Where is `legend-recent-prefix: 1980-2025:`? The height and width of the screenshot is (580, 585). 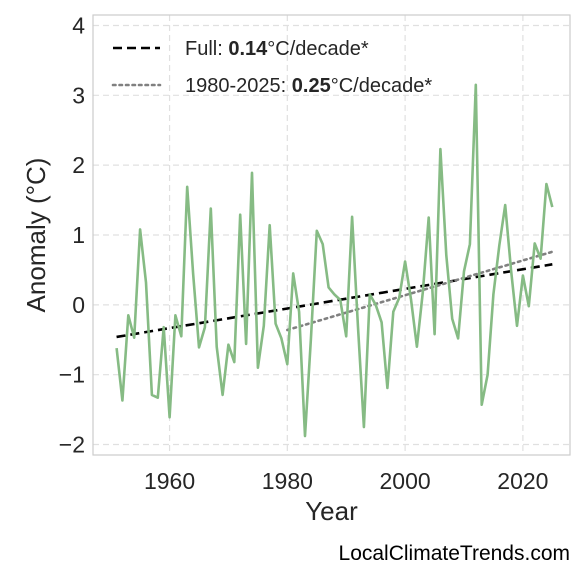
legend-recent-prefix: 1980-2025: is located at coordinates (238, 86).